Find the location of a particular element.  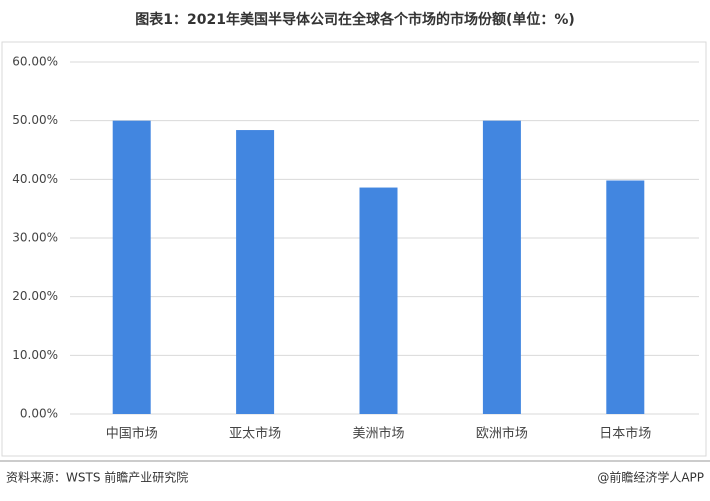

x-tick-label: 中国市场 is located at coordinates (132, 434).